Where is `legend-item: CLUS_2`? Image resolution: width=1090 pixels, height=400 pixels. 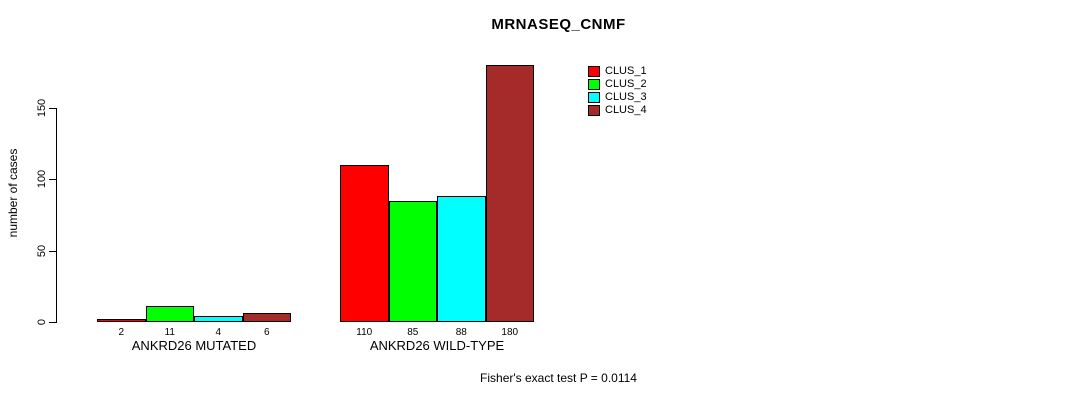 legend-item: CLUS_2 is located at coordinates (617, 84).